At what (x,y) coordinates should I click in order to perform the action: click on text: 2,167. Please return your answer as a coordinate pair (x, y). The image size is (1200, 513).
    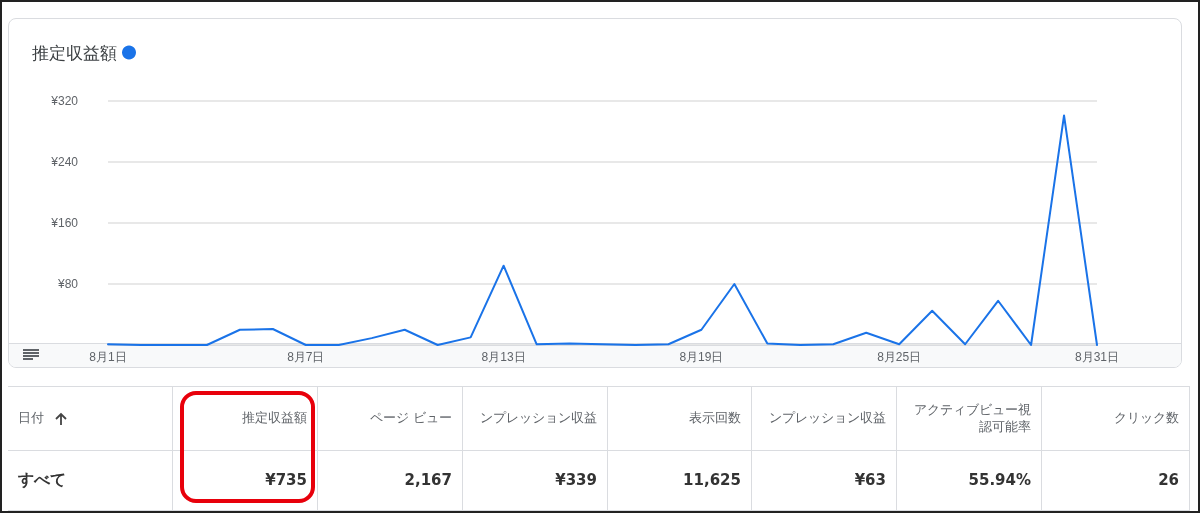
    Looking at the image, I should click on (390, 481).